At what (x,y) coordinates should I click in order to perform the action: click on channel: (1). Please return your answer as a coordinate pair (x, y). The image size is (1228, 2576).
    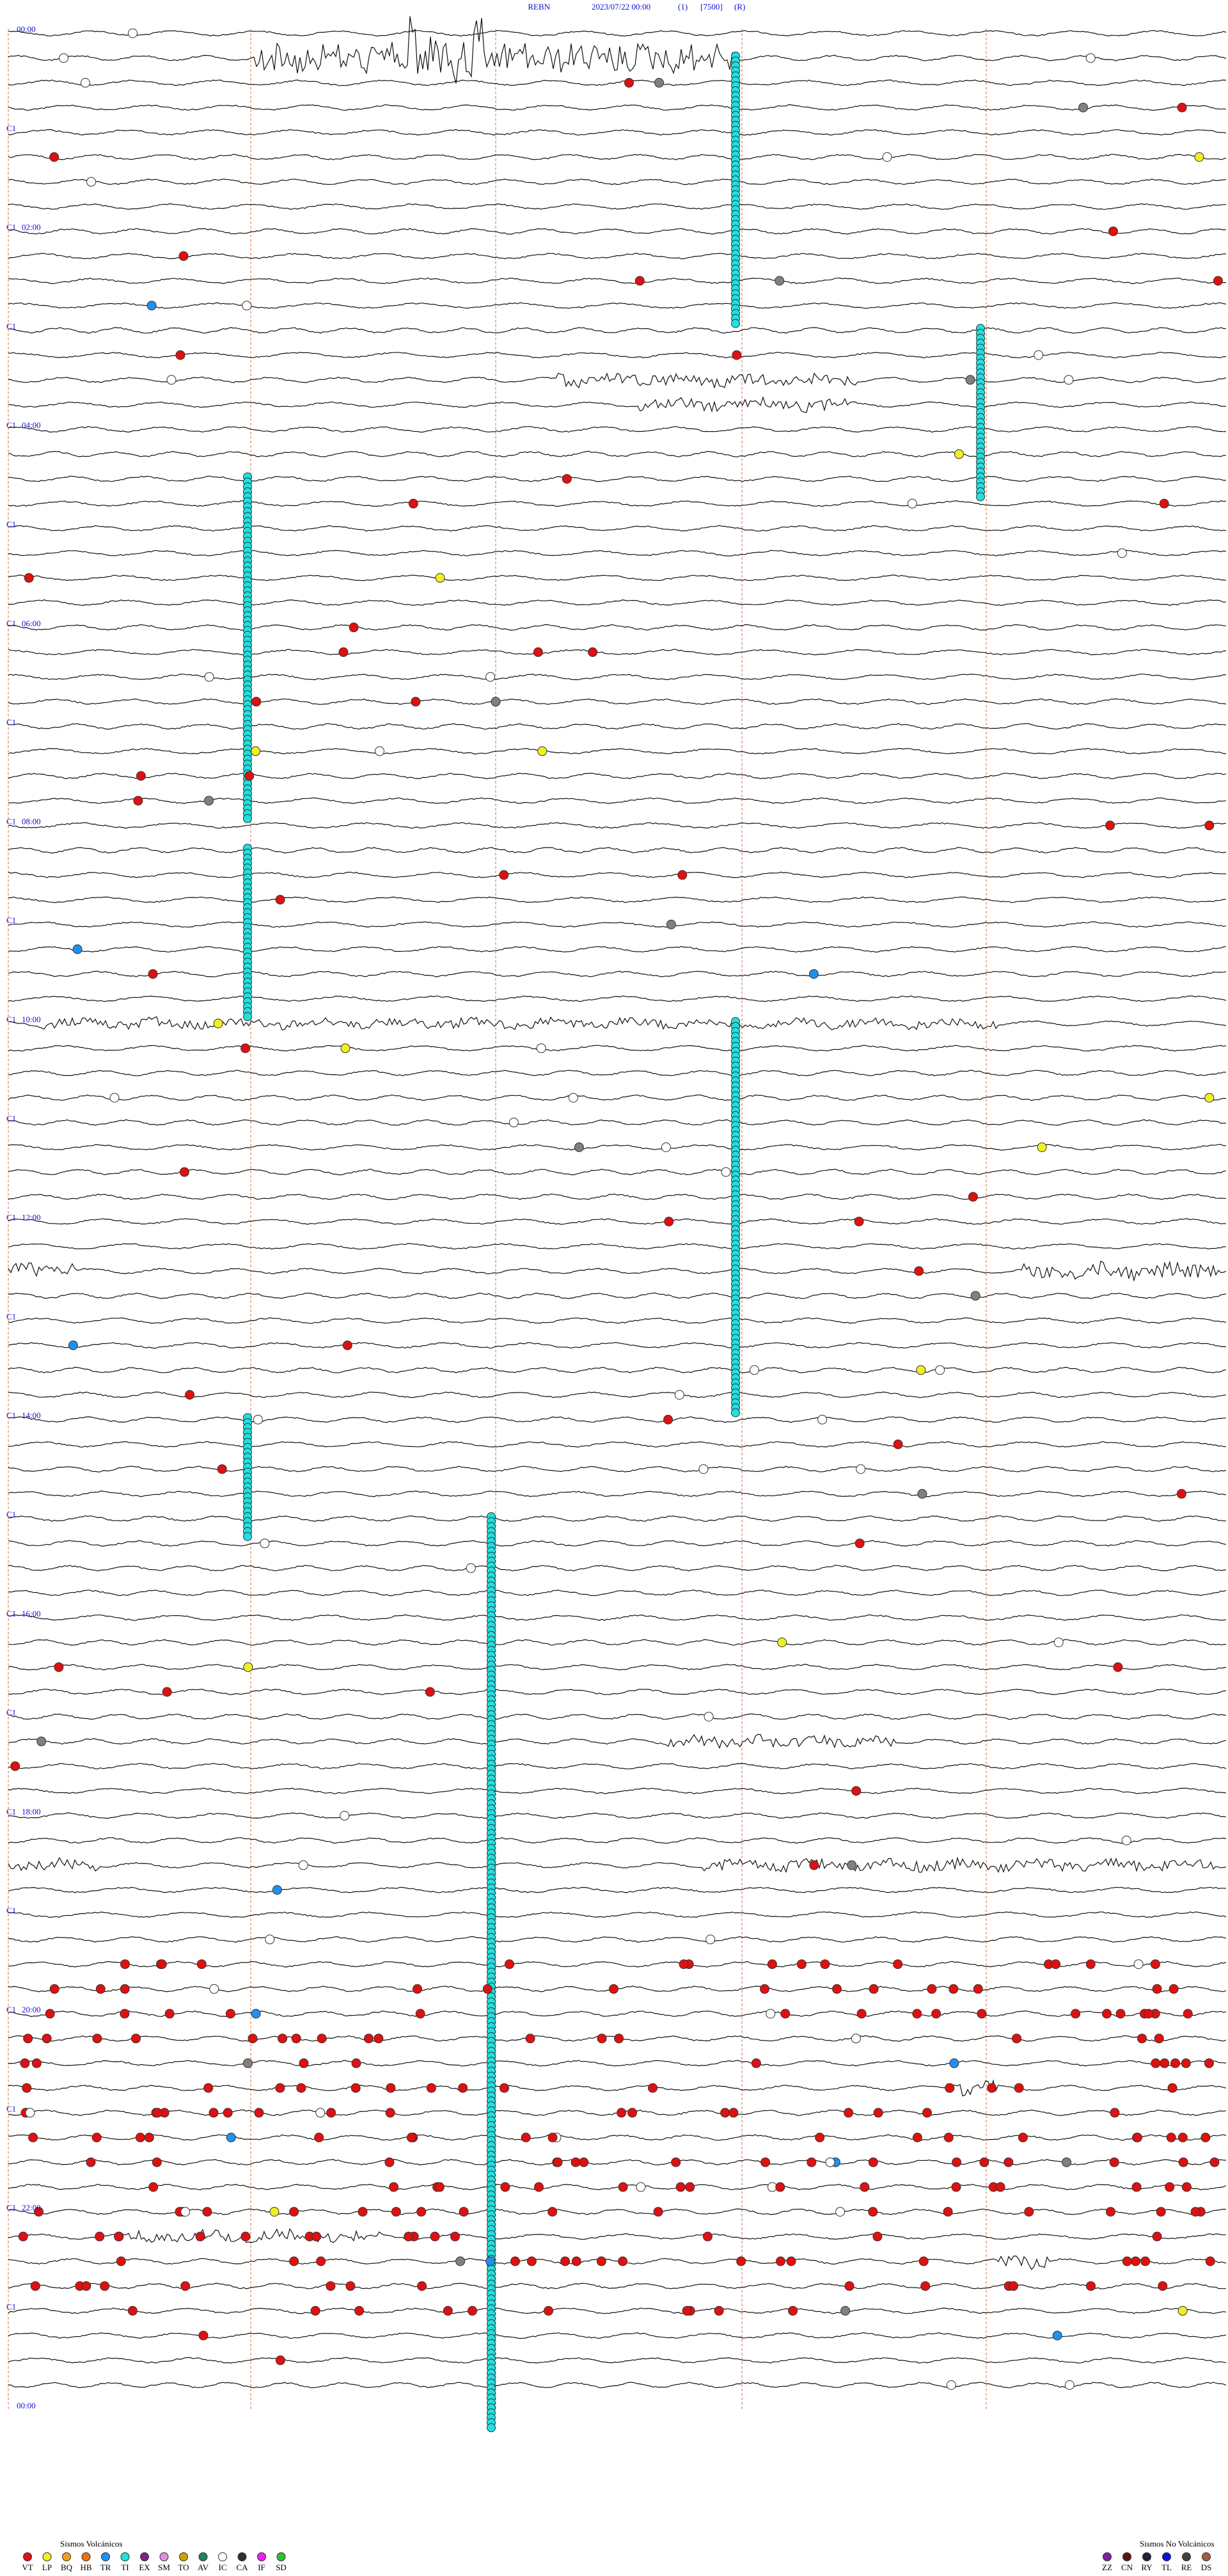
    Looking at the image, I should click on (683, 7).